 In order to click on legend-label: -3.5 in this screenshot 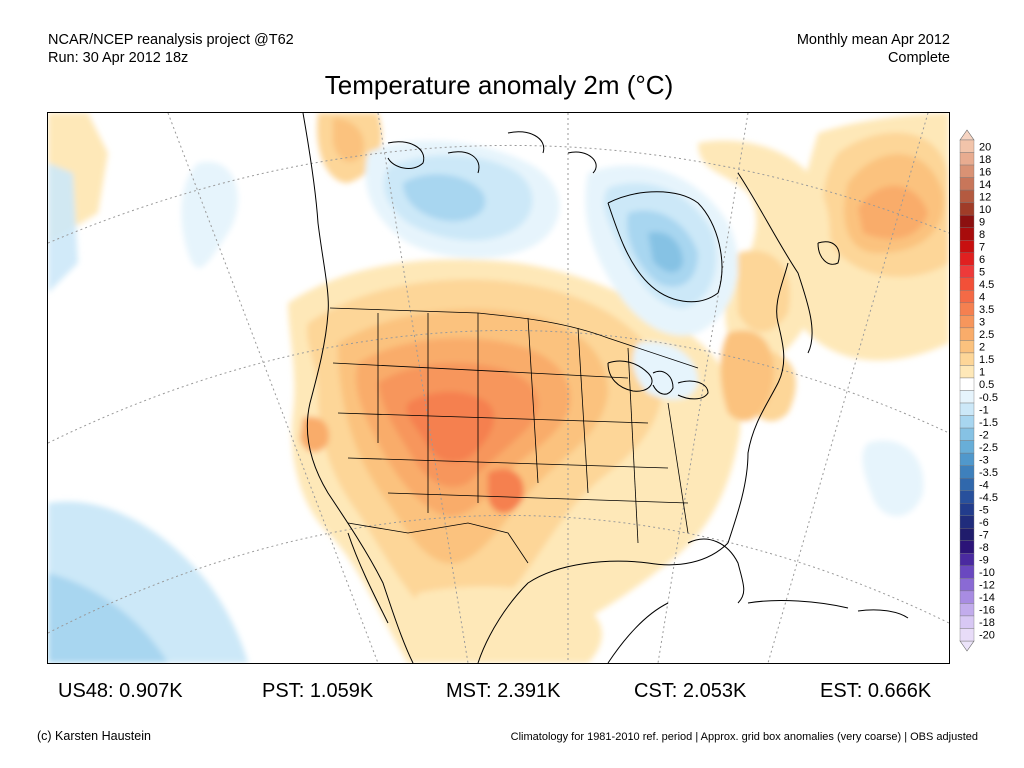, I will do `click(988, 473)`.